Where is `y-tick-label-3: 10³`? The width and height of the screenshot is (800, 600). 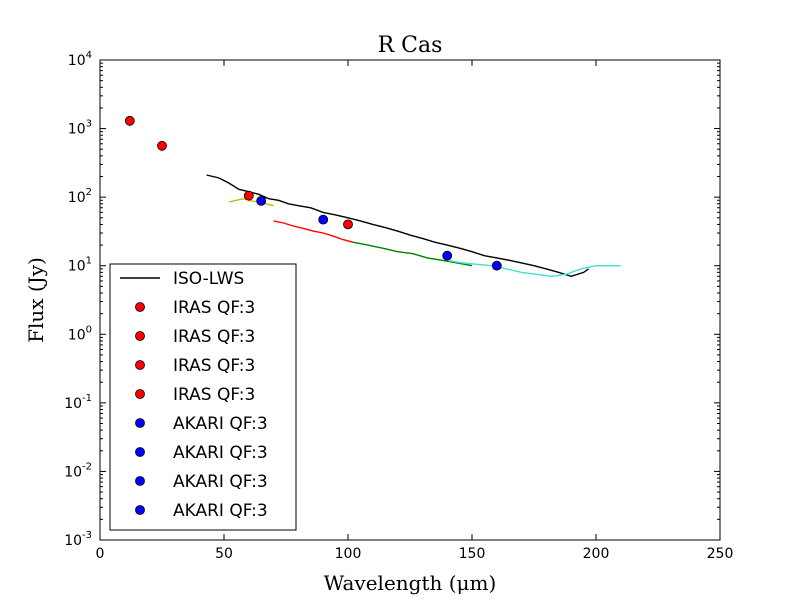
y-tick-label-3: 10³ is located at coordinates (80, 128).